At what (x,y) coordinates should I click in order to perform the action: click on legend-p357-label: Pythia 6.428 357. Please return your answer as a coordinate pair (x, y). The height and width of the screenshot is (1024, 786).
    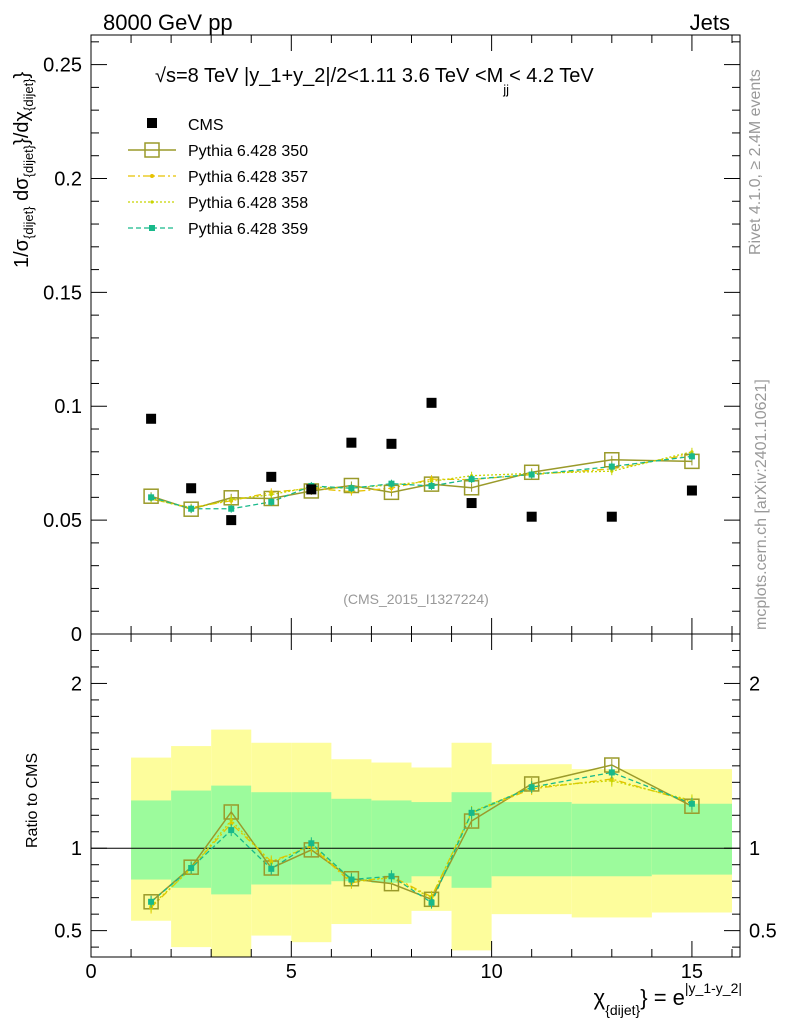
    Looking at the image, I should click on (248, 177).